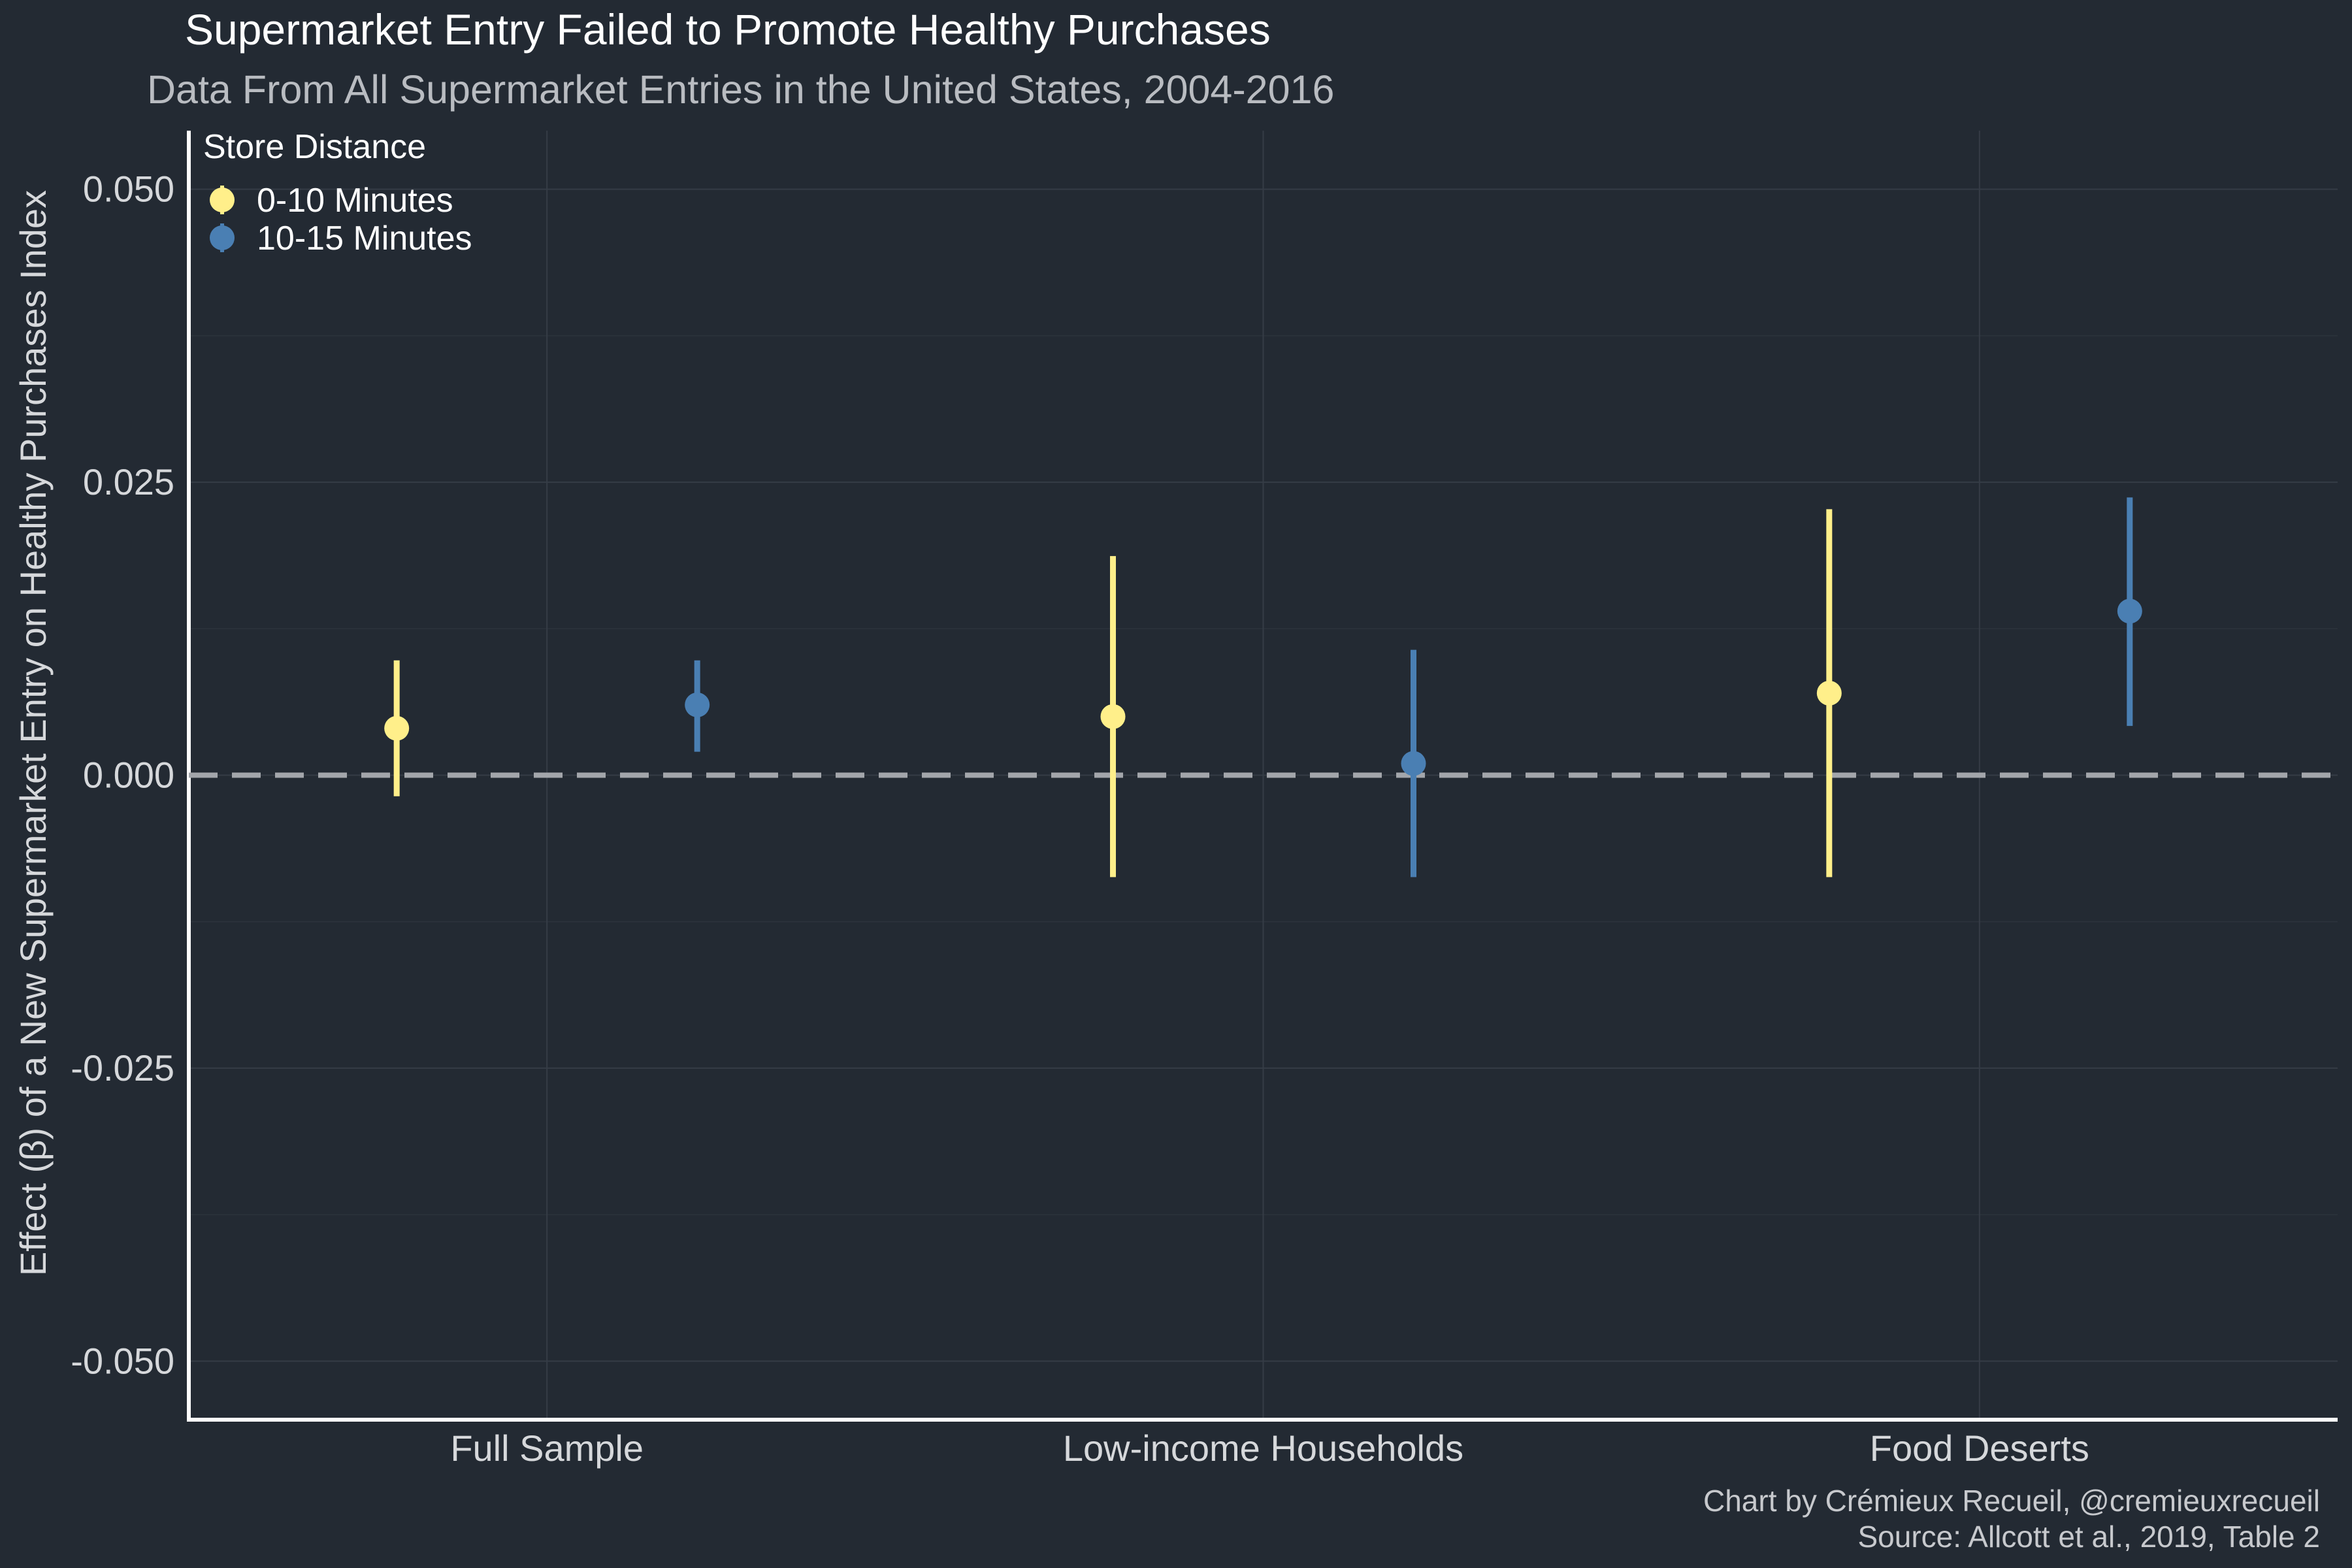  I want to click on y-tick-label: 0.025, so click(128, 481).